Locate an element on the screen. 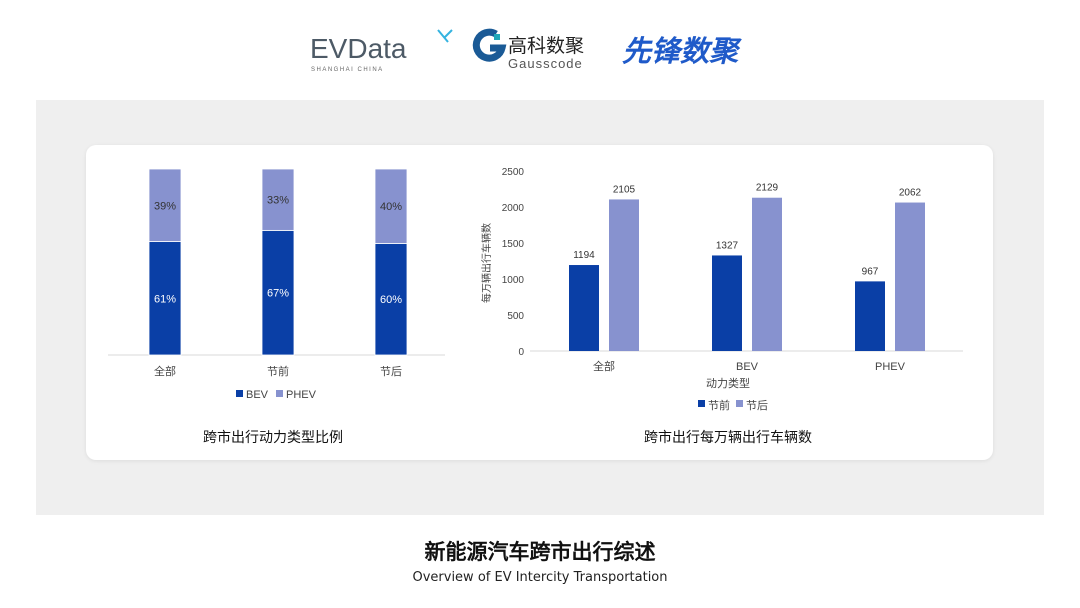 The image size is (1080, 608). data-label: 67% is located at coordinates (278, 294).